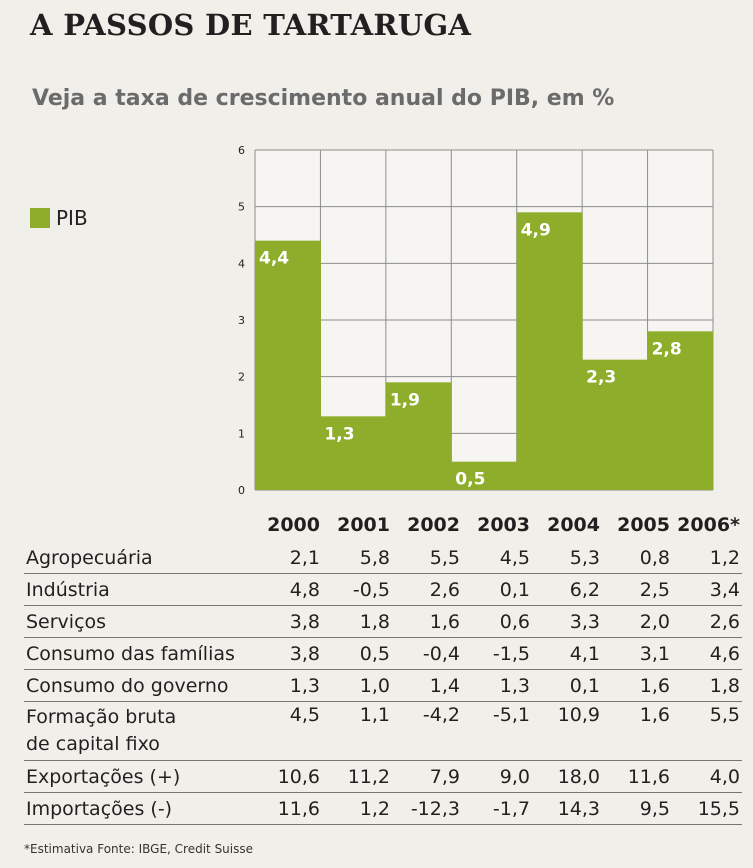 This screenshot has width=753, height=868. I want to click on row-label-text: Exportações (+), so click(103, 776).